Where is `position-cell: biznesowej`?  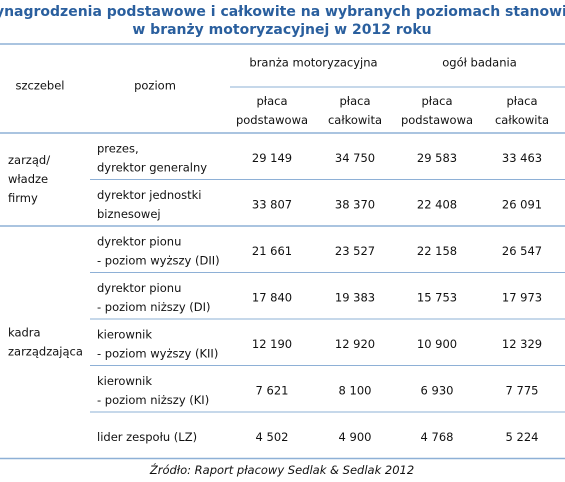 position-cell: biznesowej is located at coordinates (129, 214).